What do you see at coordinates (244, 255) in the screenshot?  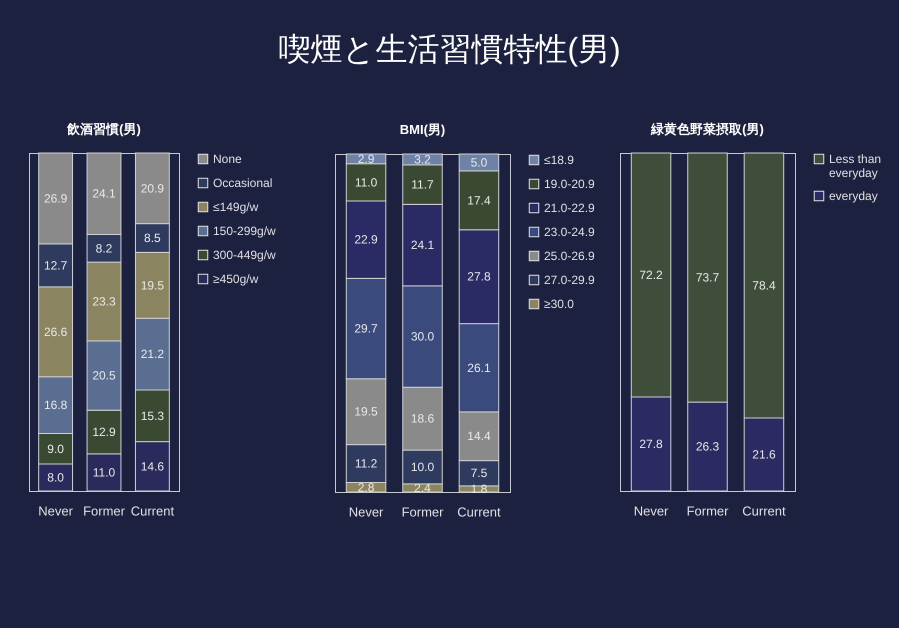 I see `legend-label: 300-449g/w` at bounding box center [244, 255].